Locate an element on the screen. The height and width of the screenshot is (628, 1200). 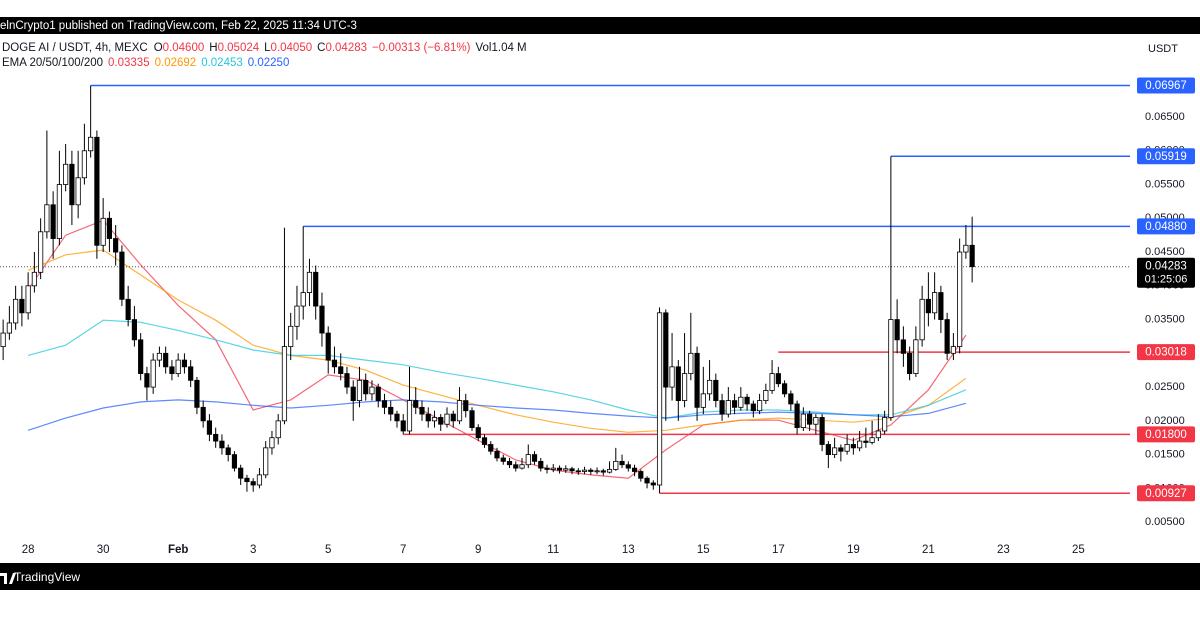
indicator-value: 0.03335 is located at coordinates (129, 63).